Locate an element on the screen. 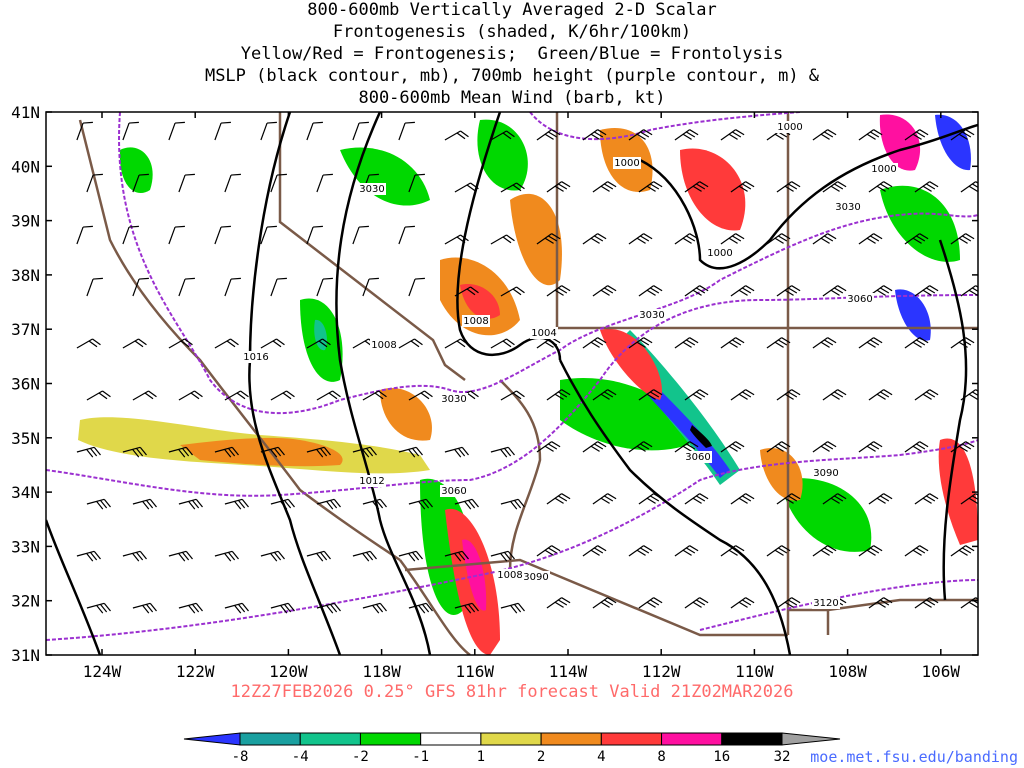  frontogenesis-patch-nevada-red is located at coordinates (480, 301).